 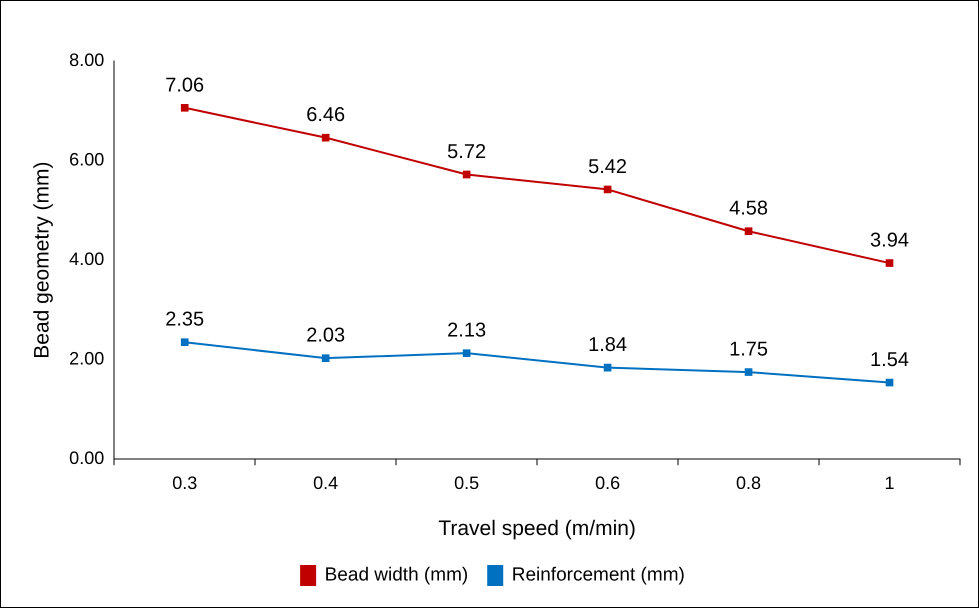 I want to click on data-label: 6.46, so click(x=326, y=115).